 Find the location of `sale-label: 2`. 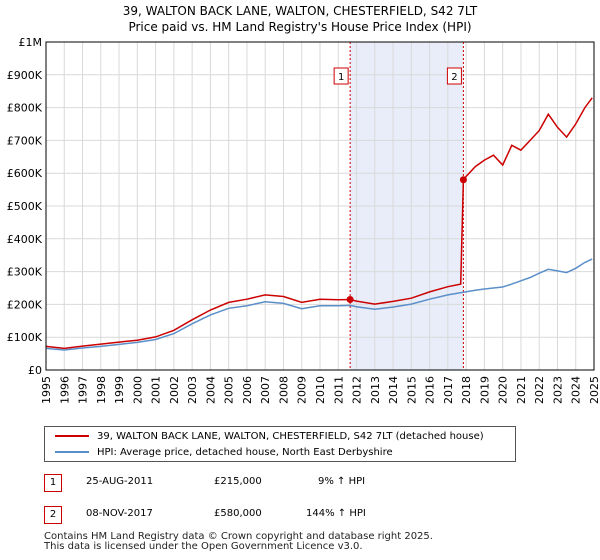

sale-label: 2 is located at coordinates (454, 76).